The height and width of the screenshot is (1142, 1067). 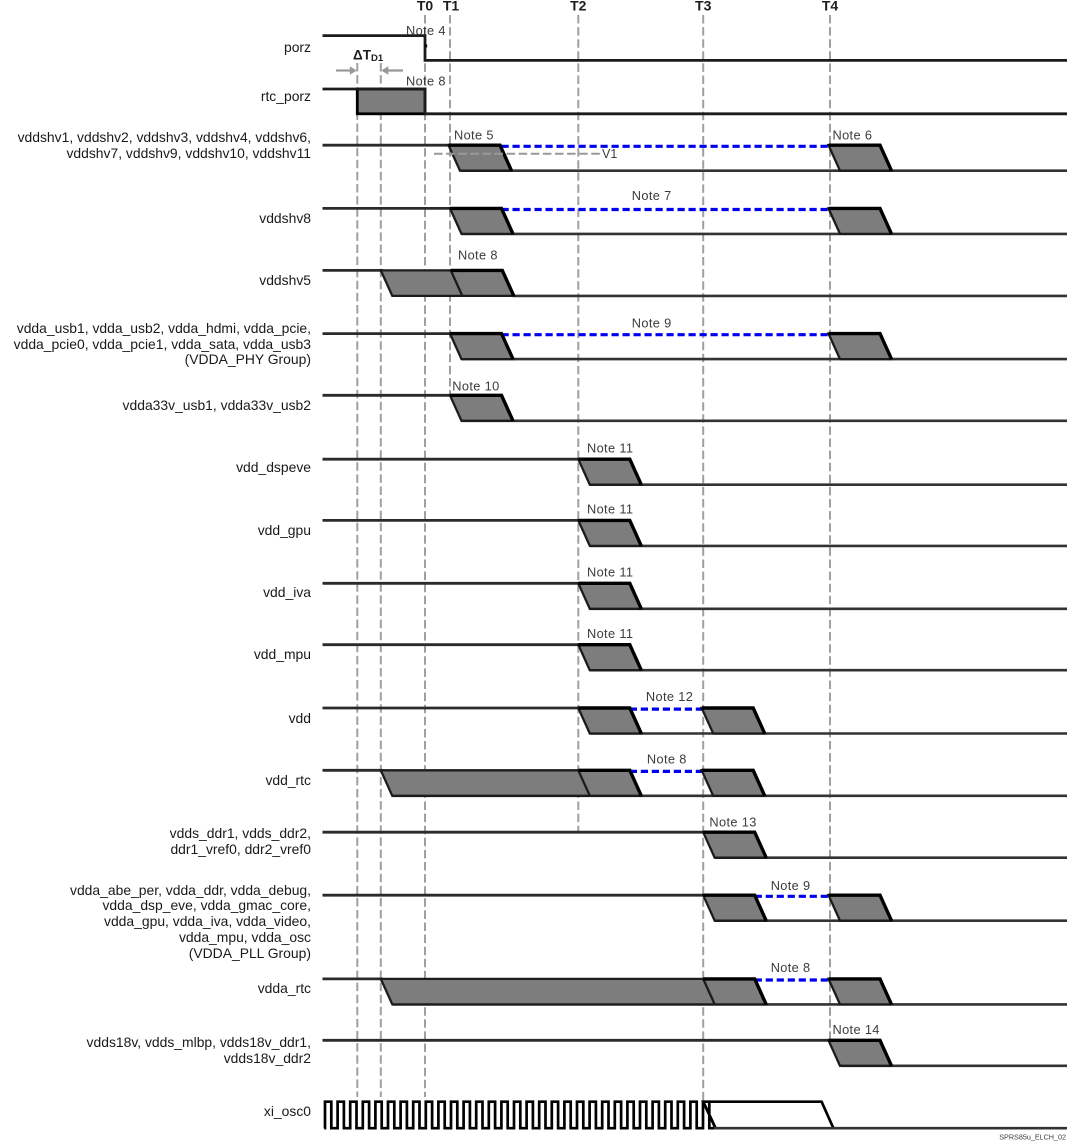 I want to click on svg-text: SPRS85u_ELCH_02, so click(x=1032, y=1137).